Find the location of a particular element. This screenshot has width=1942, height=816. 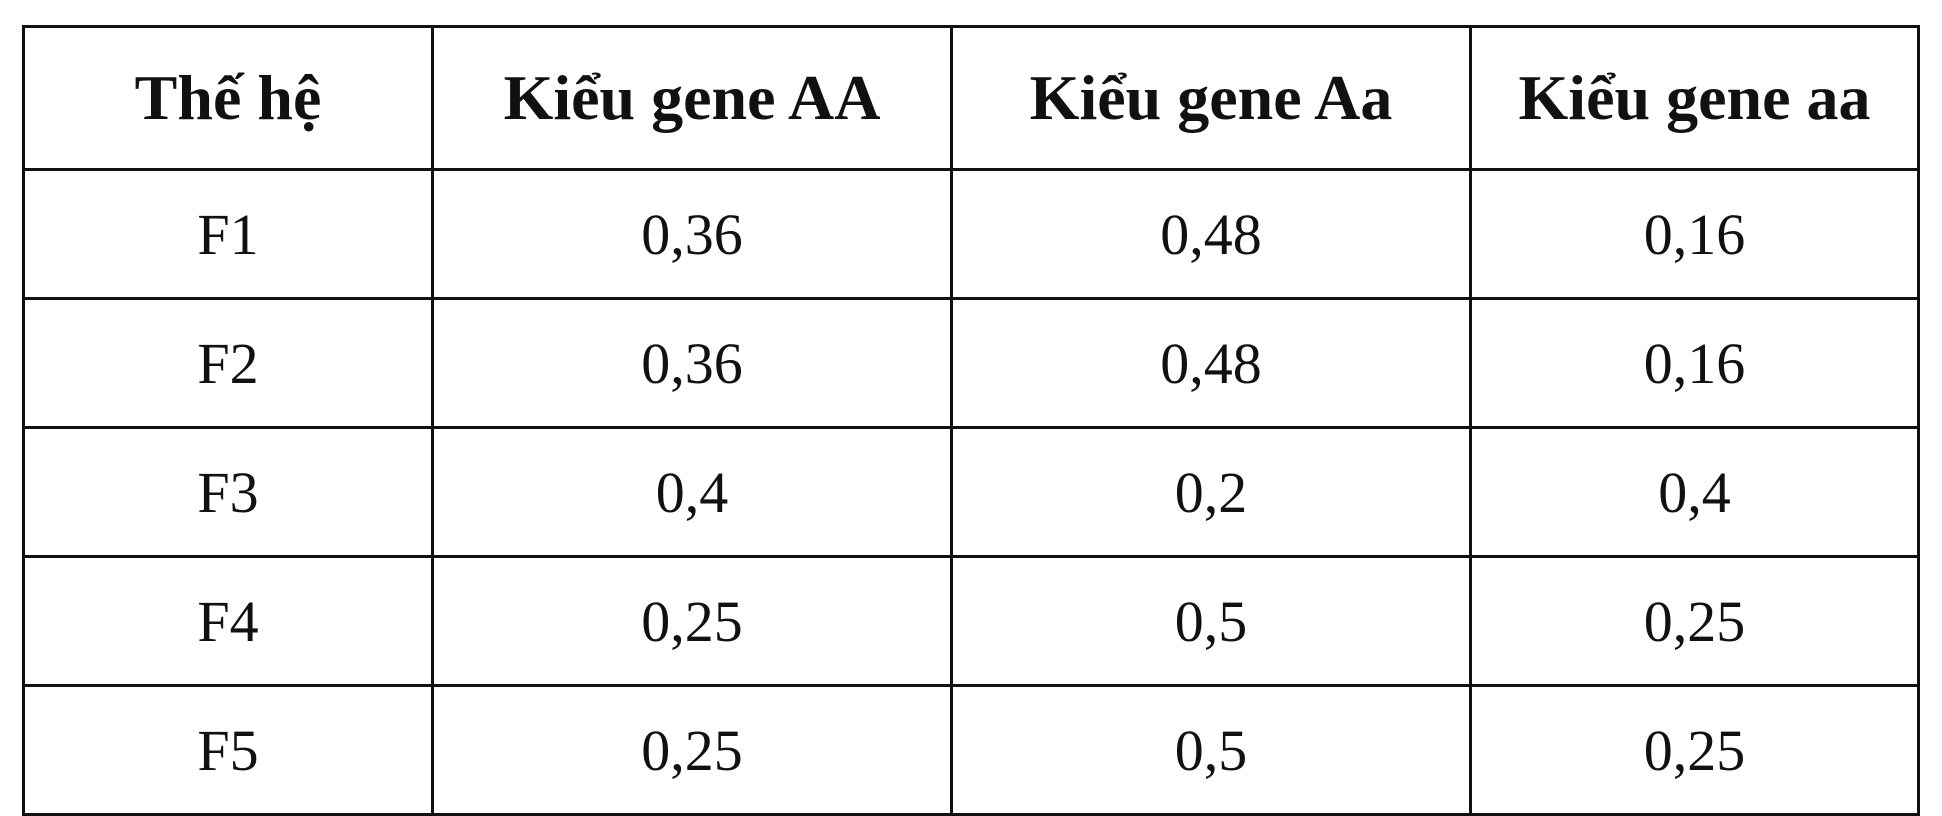

generation-cell: F2 is located at coordinates (228, 363).